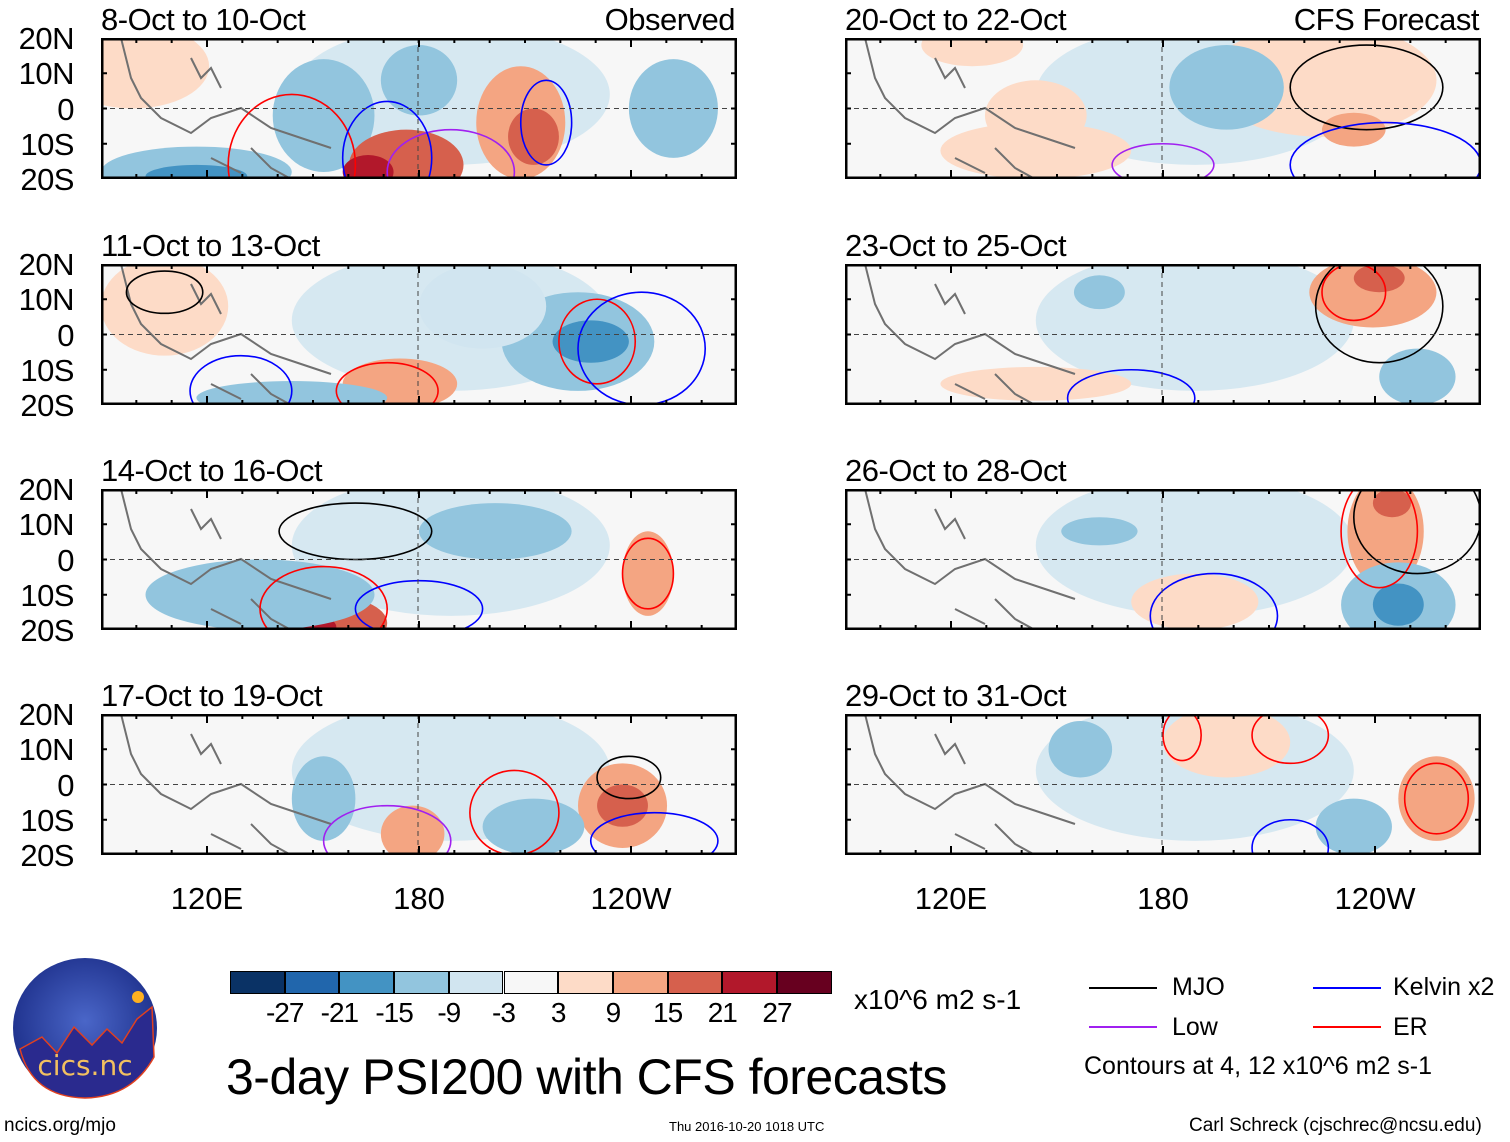 The width and height of the screenshot is (1510, 1142). Describe the element at coordinates (1258, 1066) in the screenshot. I see `contour-note: Contours at 4, 12 x10^6 m2 s-1` at that location.